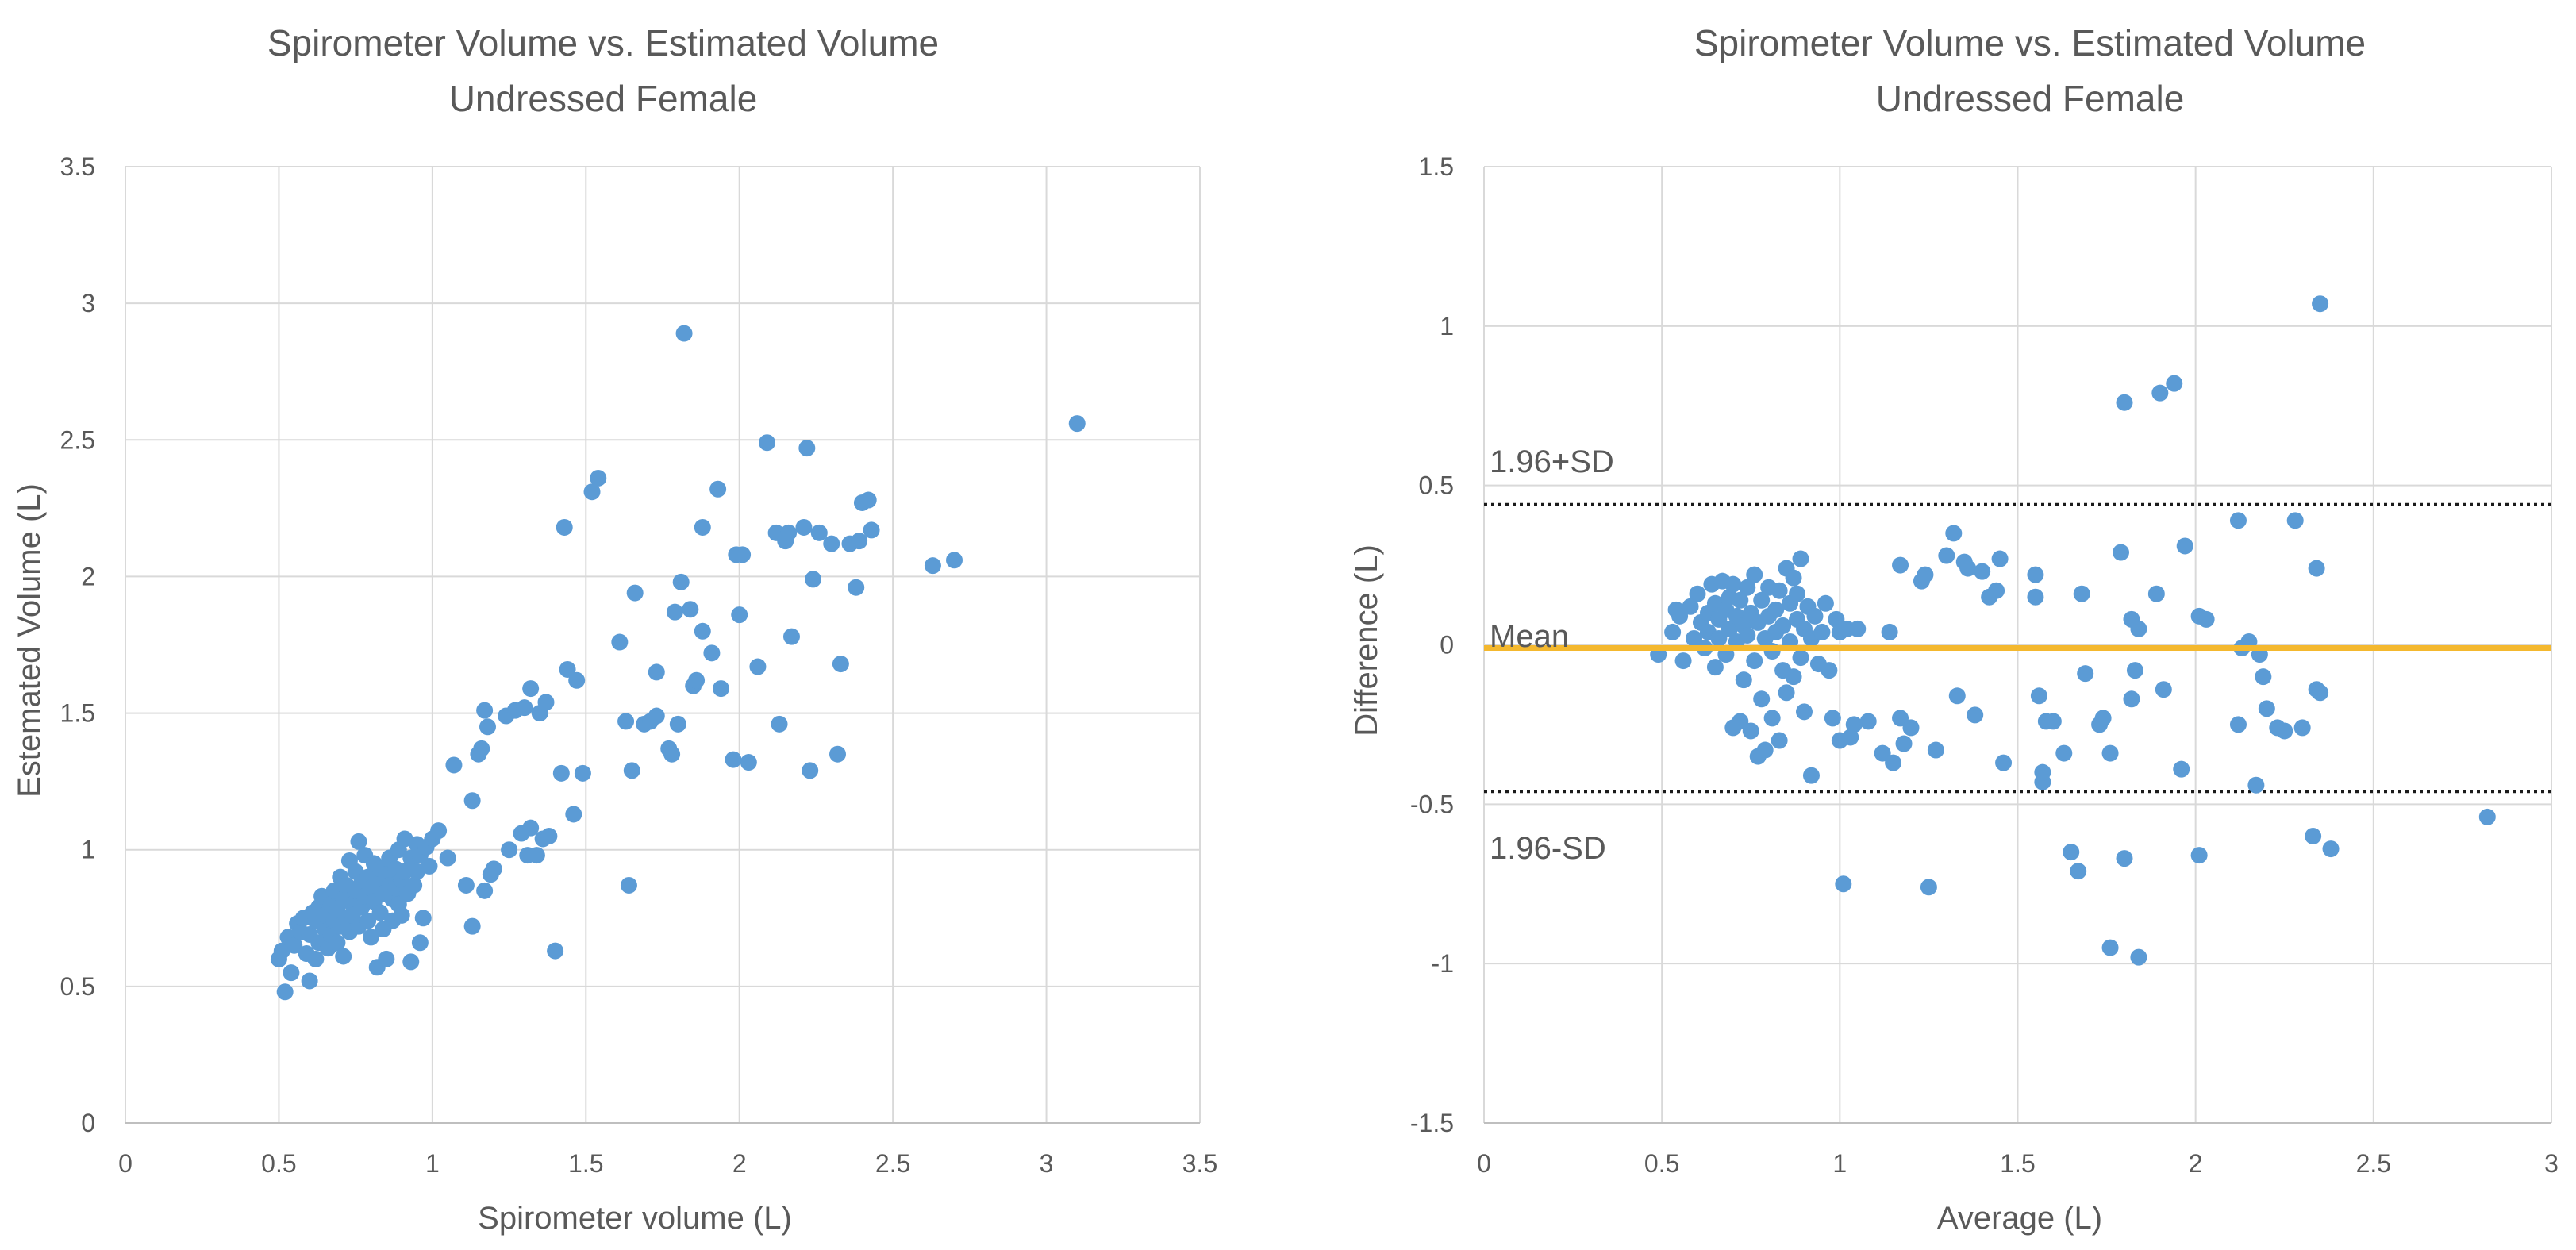 This screenshot has height=1250, width=2576. Describe the element at coordinates (77, 986) in the screenshot. I see `y-tick-label: 0.5` at that location.